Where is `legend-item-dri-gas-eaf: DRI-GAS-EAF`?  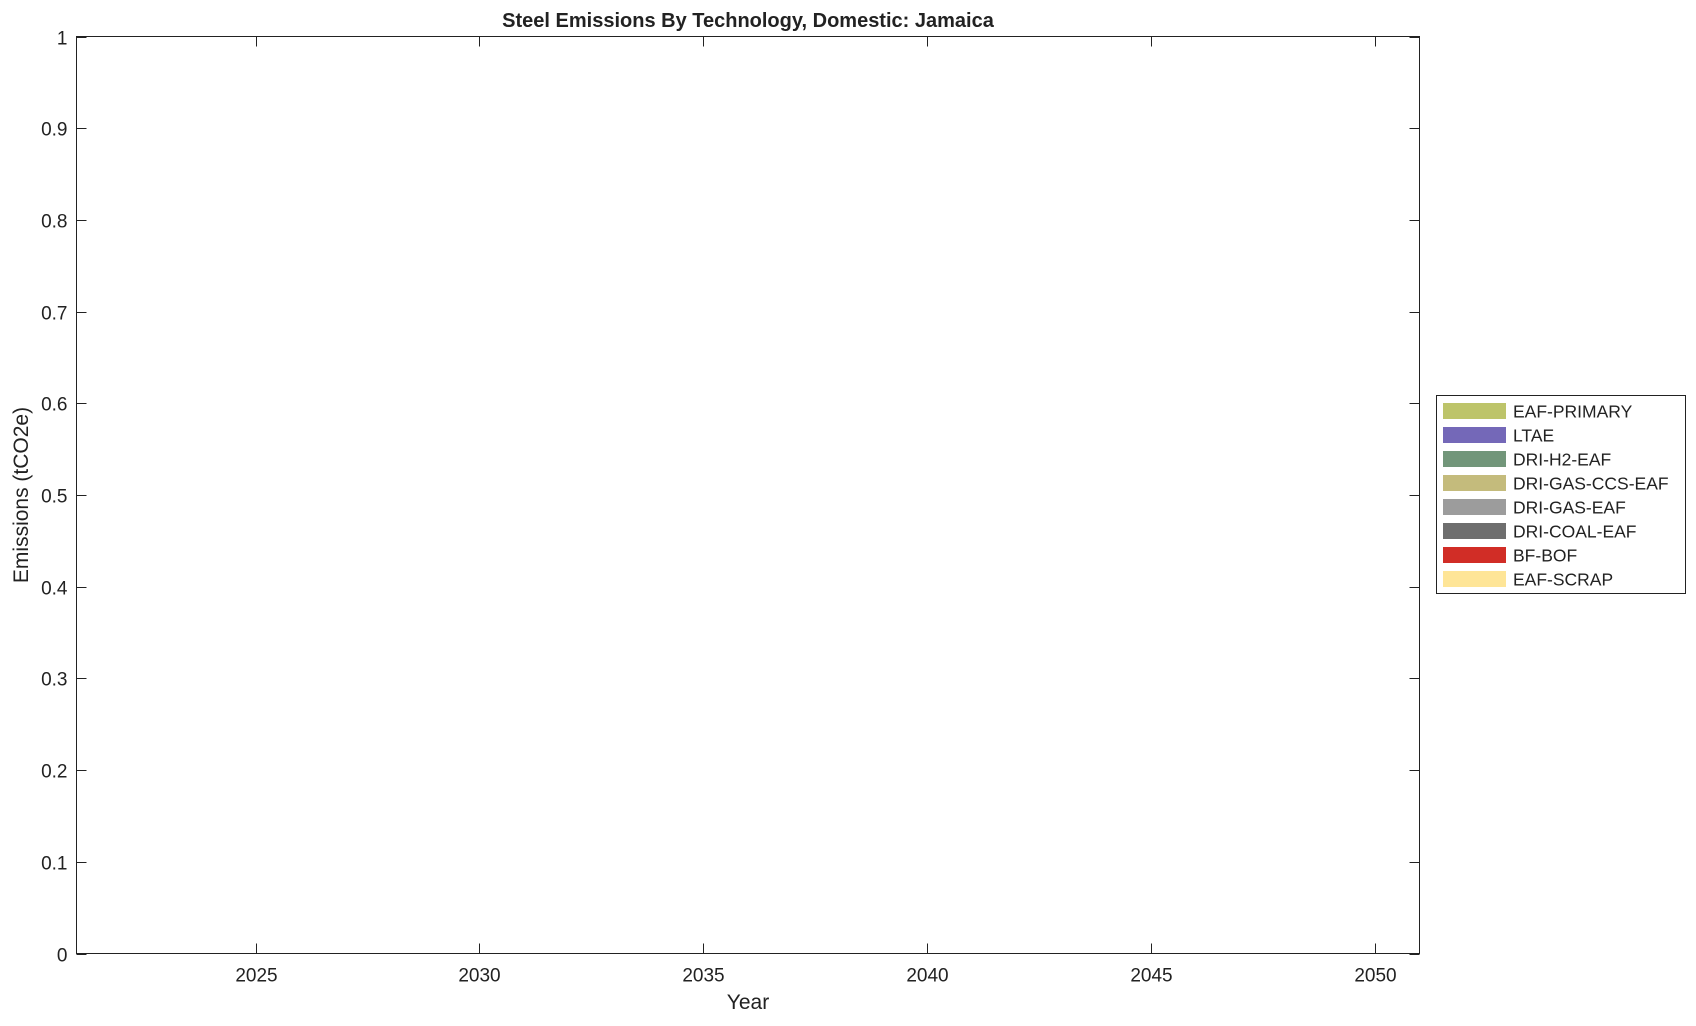
legend-item-dri-gas-eaf: DRI-GAS-EAF is located at coordinates (1534, 508).